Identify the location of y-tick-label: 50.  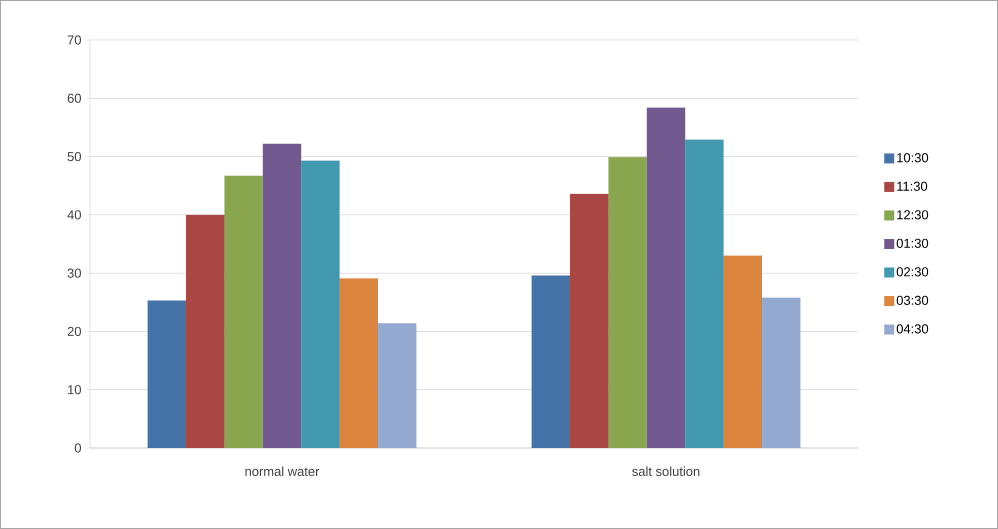
(74, 157).